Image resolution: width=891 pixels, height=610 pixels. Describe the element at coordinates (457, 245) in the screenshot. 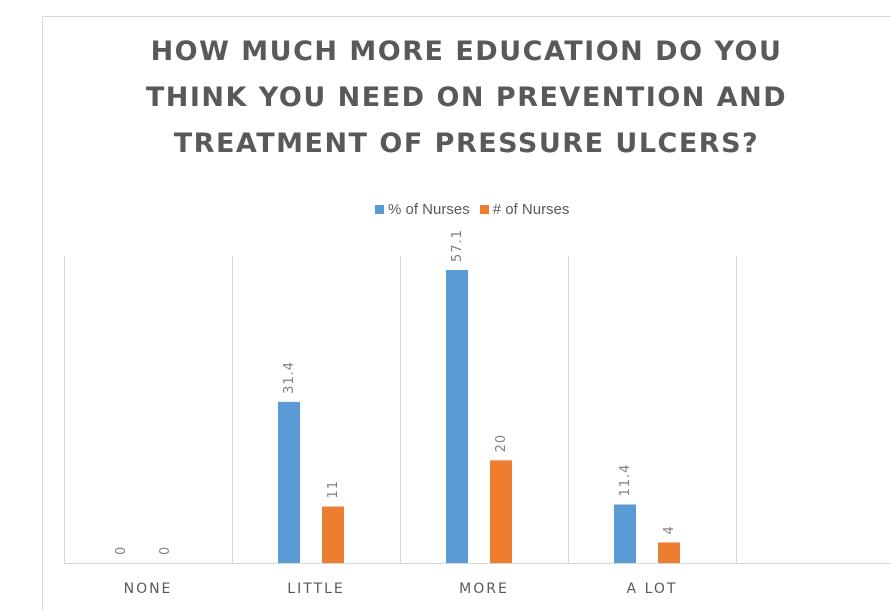

I see `value-label: 57.1` at that location.